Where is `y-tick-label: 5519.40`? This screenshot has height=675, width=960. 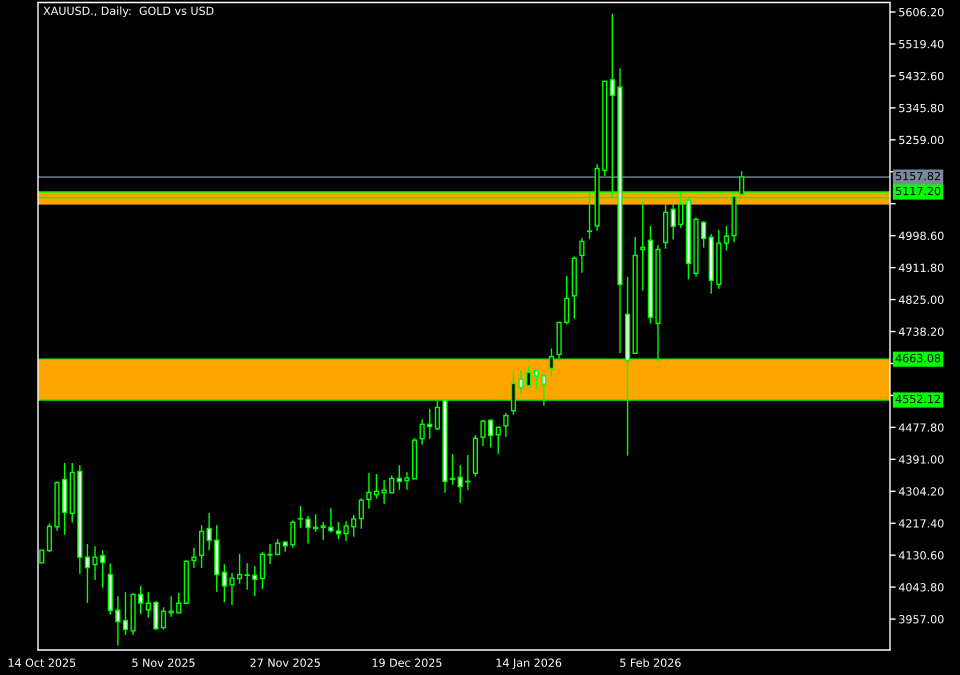 y-tick-label: 5519.40 is located at coordinates (921, 44).